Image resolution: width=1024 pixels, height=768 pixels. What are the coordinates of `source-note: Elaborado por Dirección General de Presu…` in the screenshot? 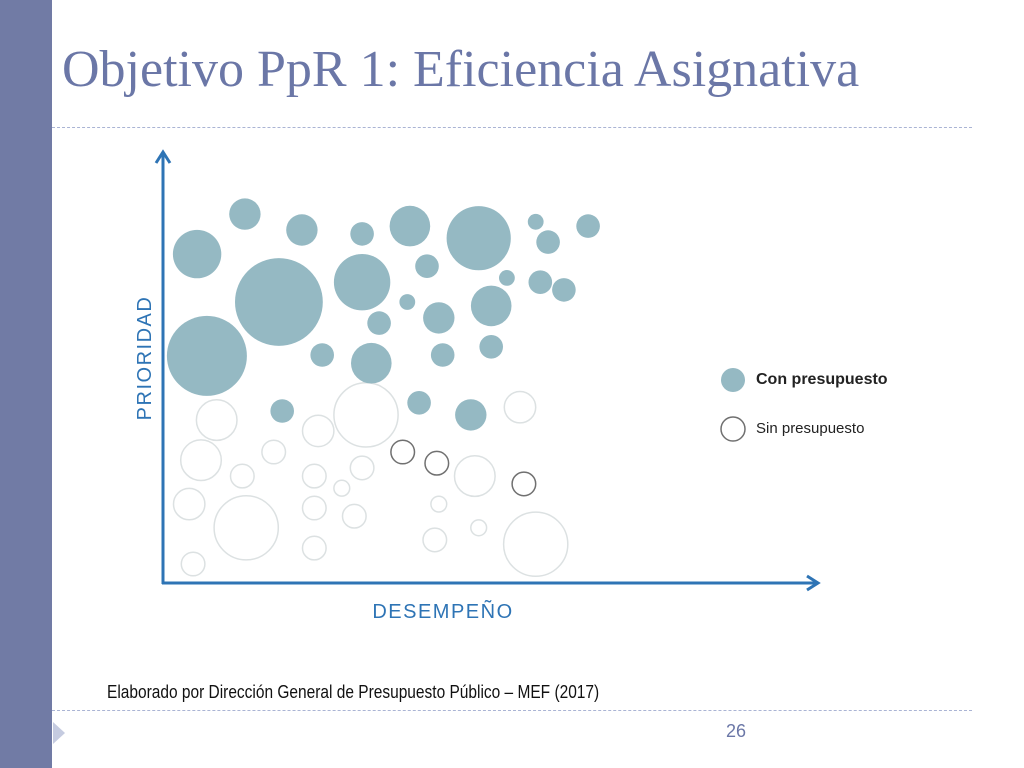 It's located at (353, 692).